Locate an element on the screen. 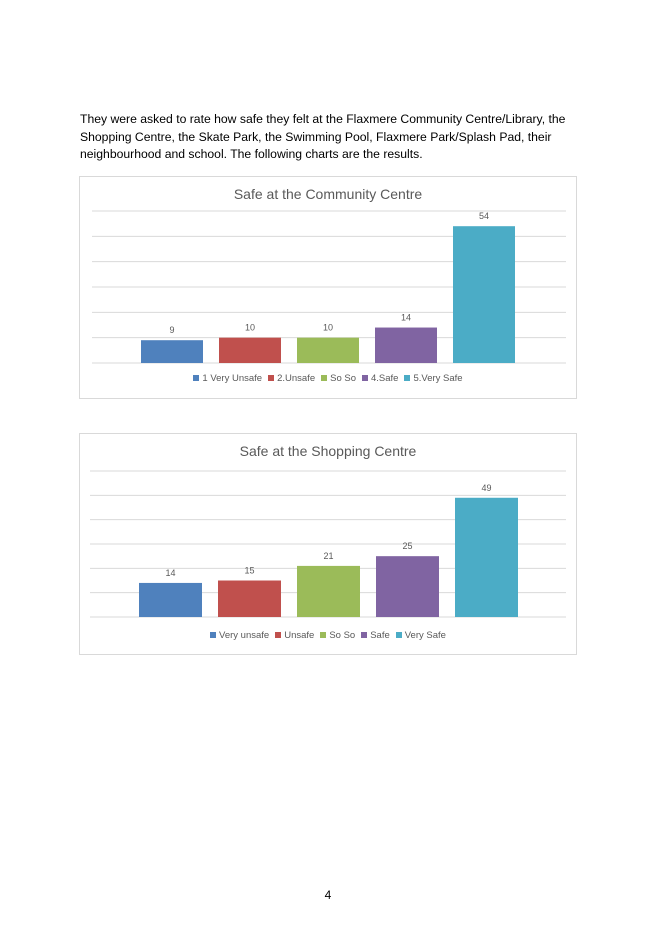 The width and height of the screenshot is (656, 928). legend-item: Very Safe is located at coordinates (420, 635).